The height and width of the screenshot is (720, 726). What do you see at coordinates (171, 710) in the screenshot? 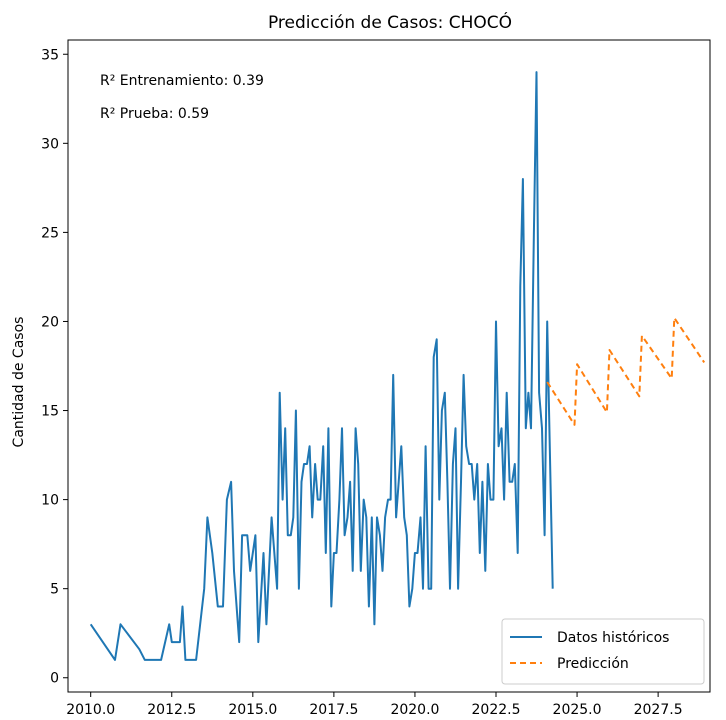
I see `x-tick-label: 2012.5` at bounding box center [171, 710].